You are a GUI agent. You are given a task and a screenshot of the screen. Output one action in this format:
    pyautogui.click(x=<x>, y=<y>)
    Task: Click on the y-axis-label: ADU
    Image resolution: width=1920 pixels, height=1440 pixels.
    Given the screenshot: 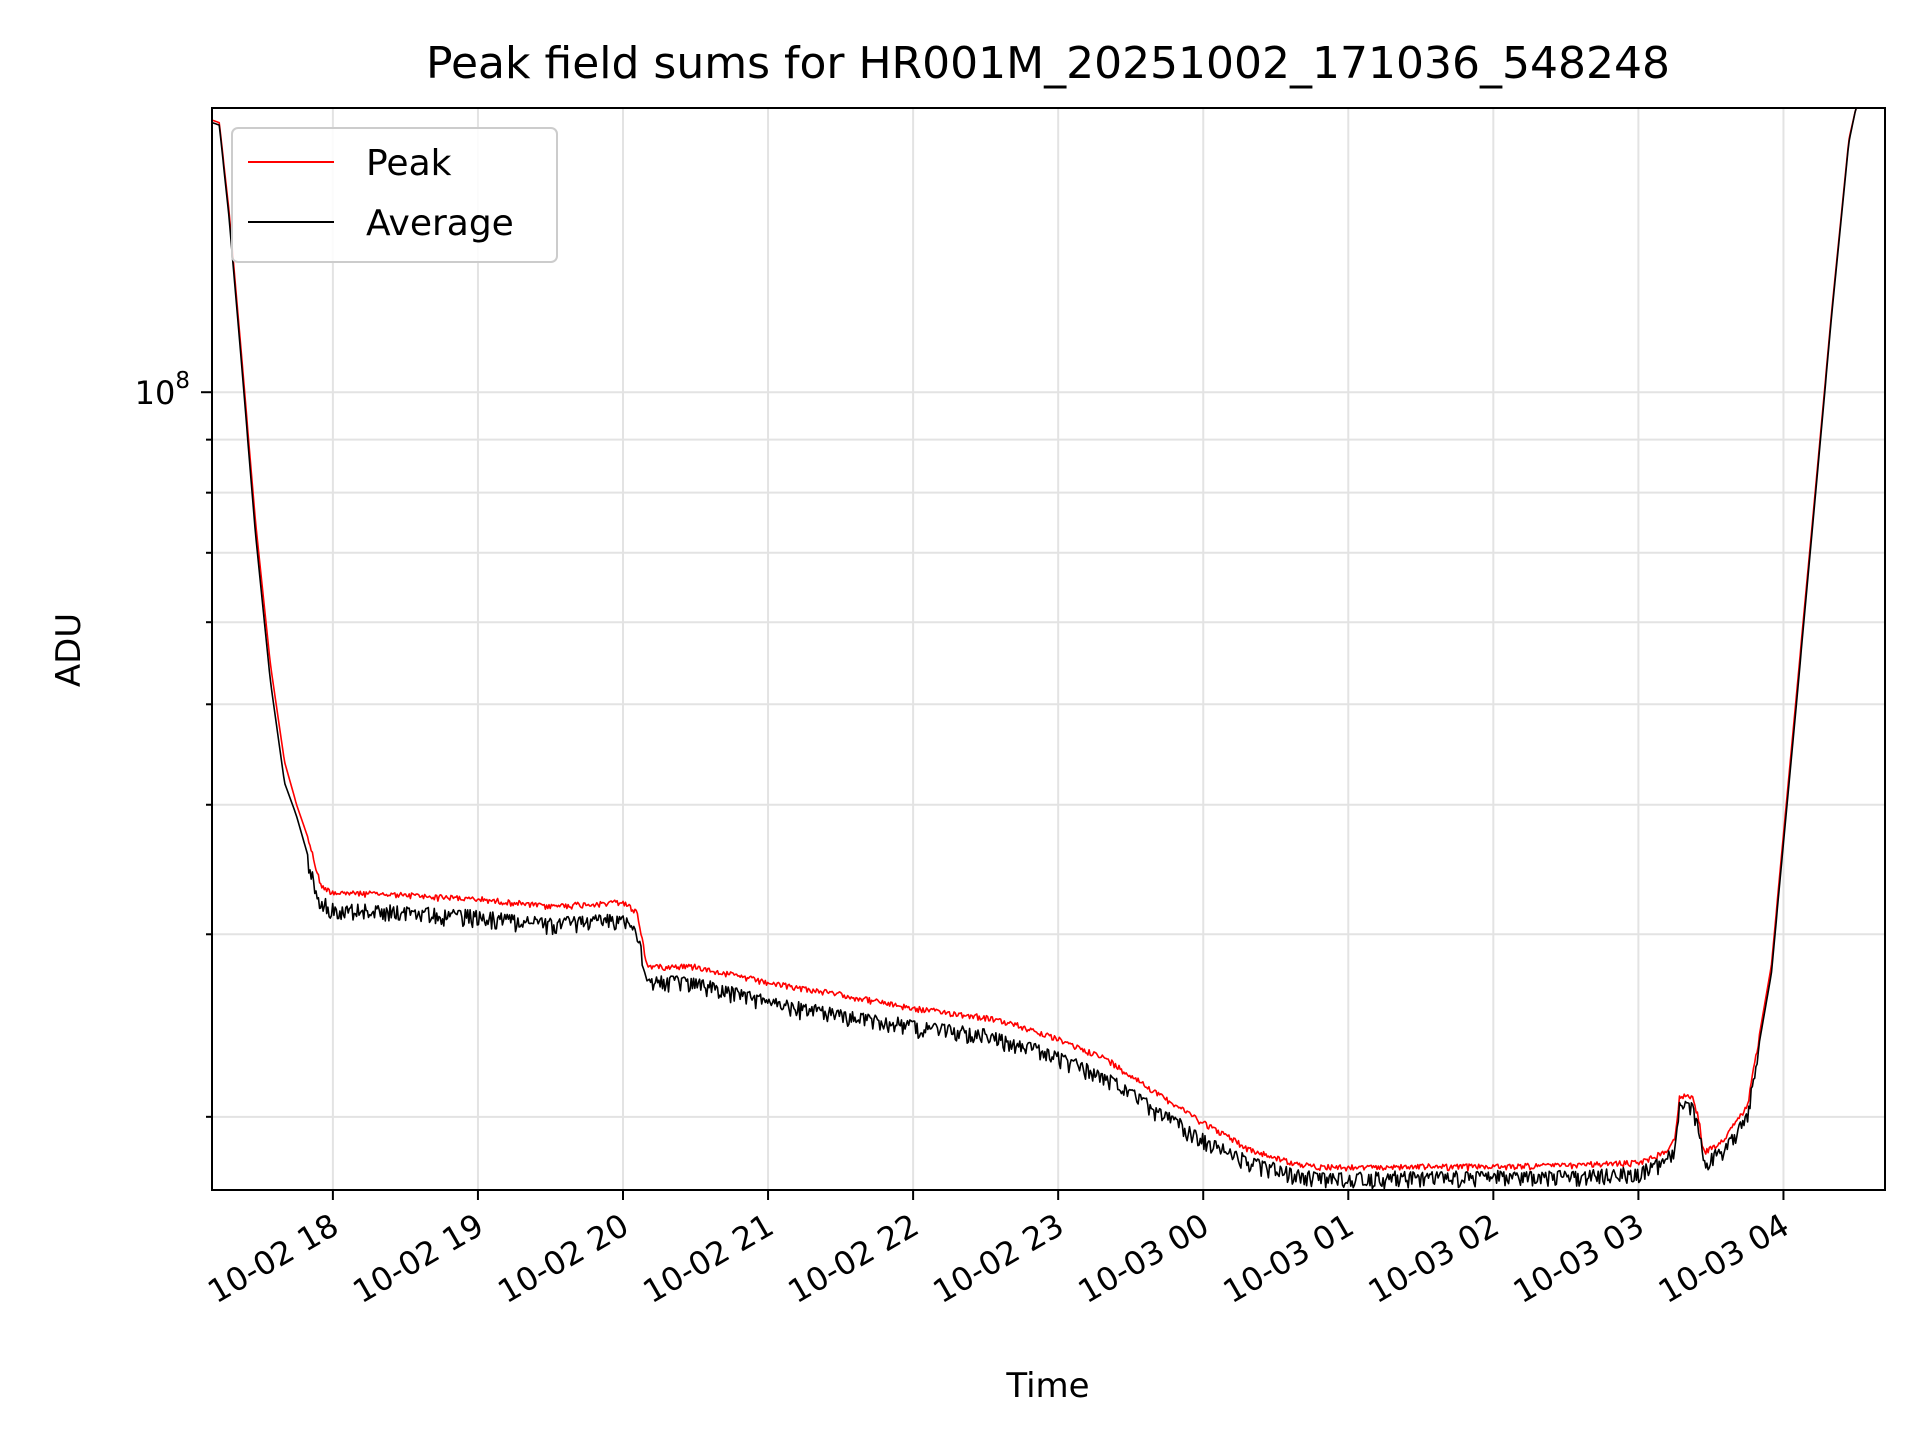 What is the action you would take?
    pyautogui.click(x=69, y=650)
    